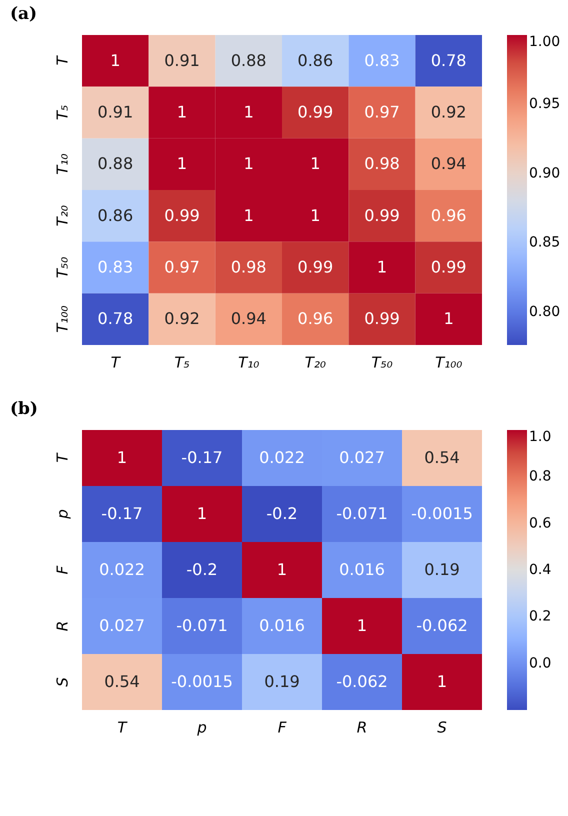 Image resolution: width=568 pixels, height=816 pixels. Describe the element at coordinates (362, 727) in the screenshot. I see `x-tick-label: R` at that location.